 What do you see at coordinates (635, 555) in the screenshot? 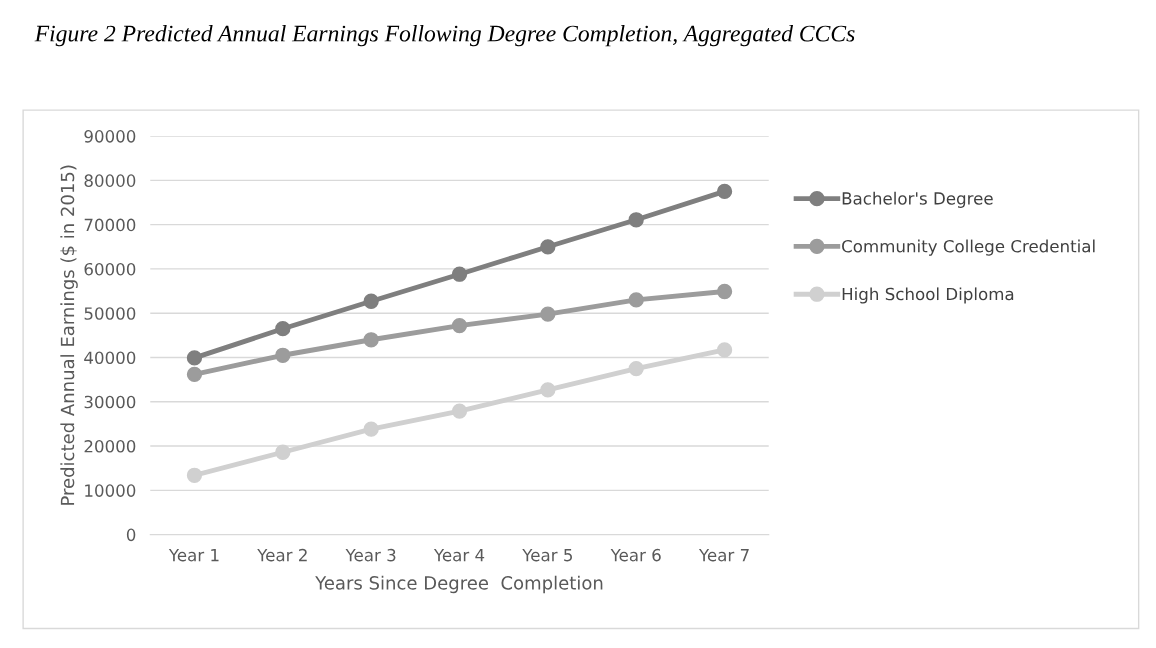
I see `x-tick-label: Year 6` at bounding box center [635, 555].